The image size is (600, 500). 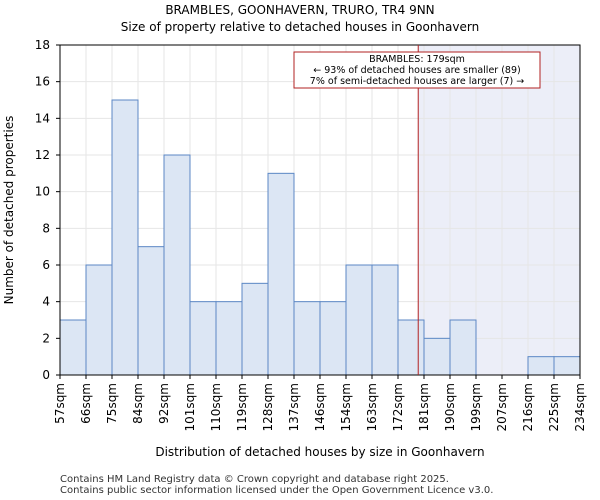 What do you see at coordinates (46, 302) in the screenshot?
I see `y-tick-label: 4` at bounding box center [46, 302].